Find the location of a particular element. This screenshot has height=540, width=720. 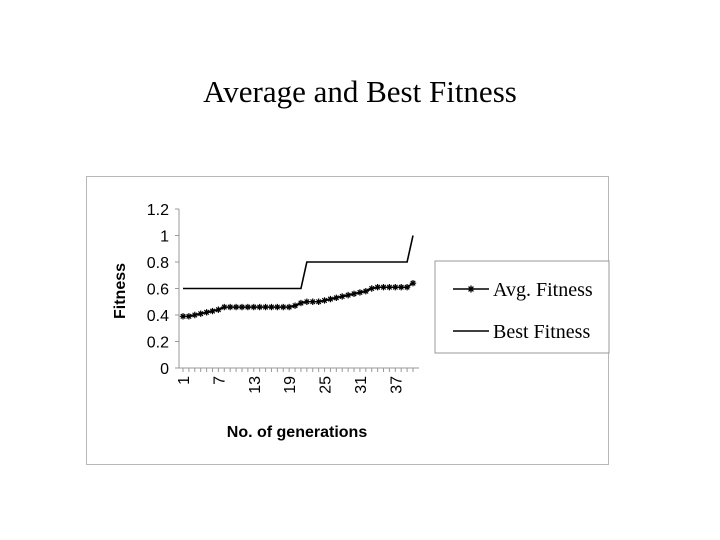

series-best-fitness is located at coordinates (298, 262).